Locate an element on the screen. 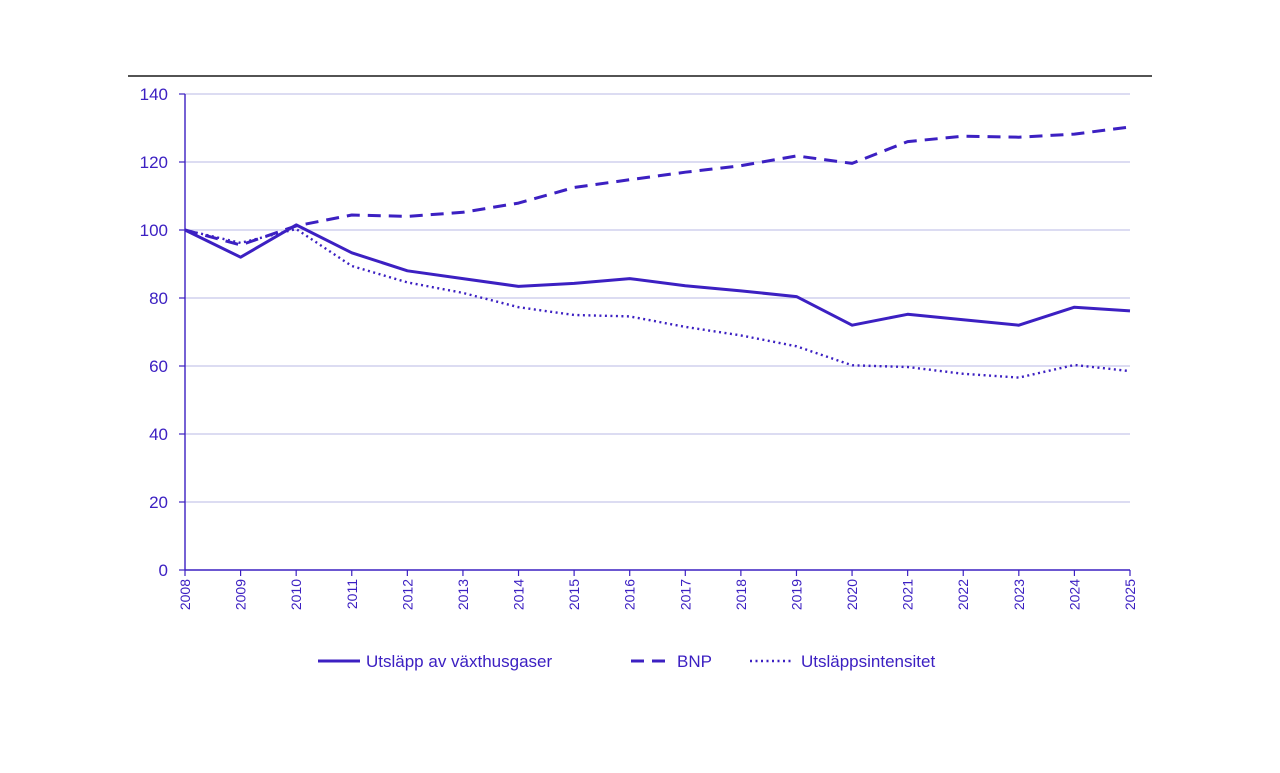  x-tick-label-2011: 2011 is located at coordinates (352, 594).